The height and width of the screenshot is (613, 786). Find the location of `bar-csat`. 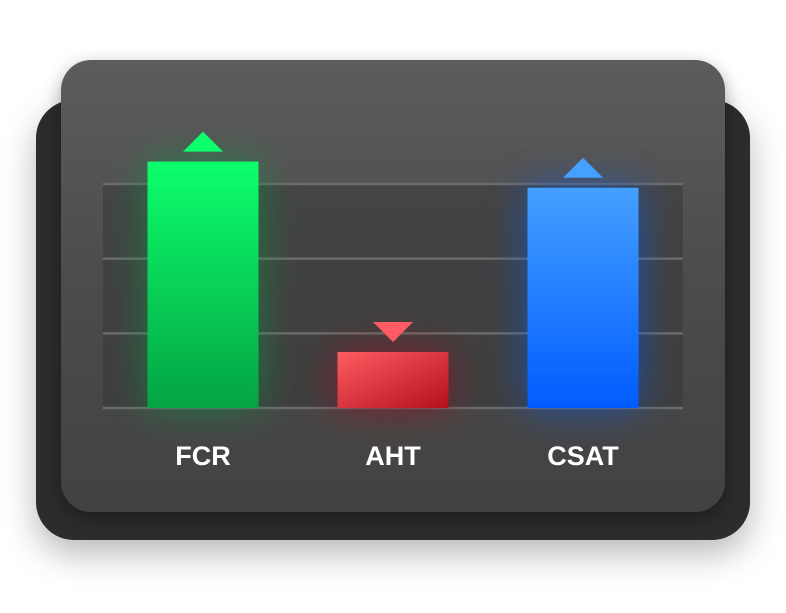

bar-csat is located at coordinates (583, 297).